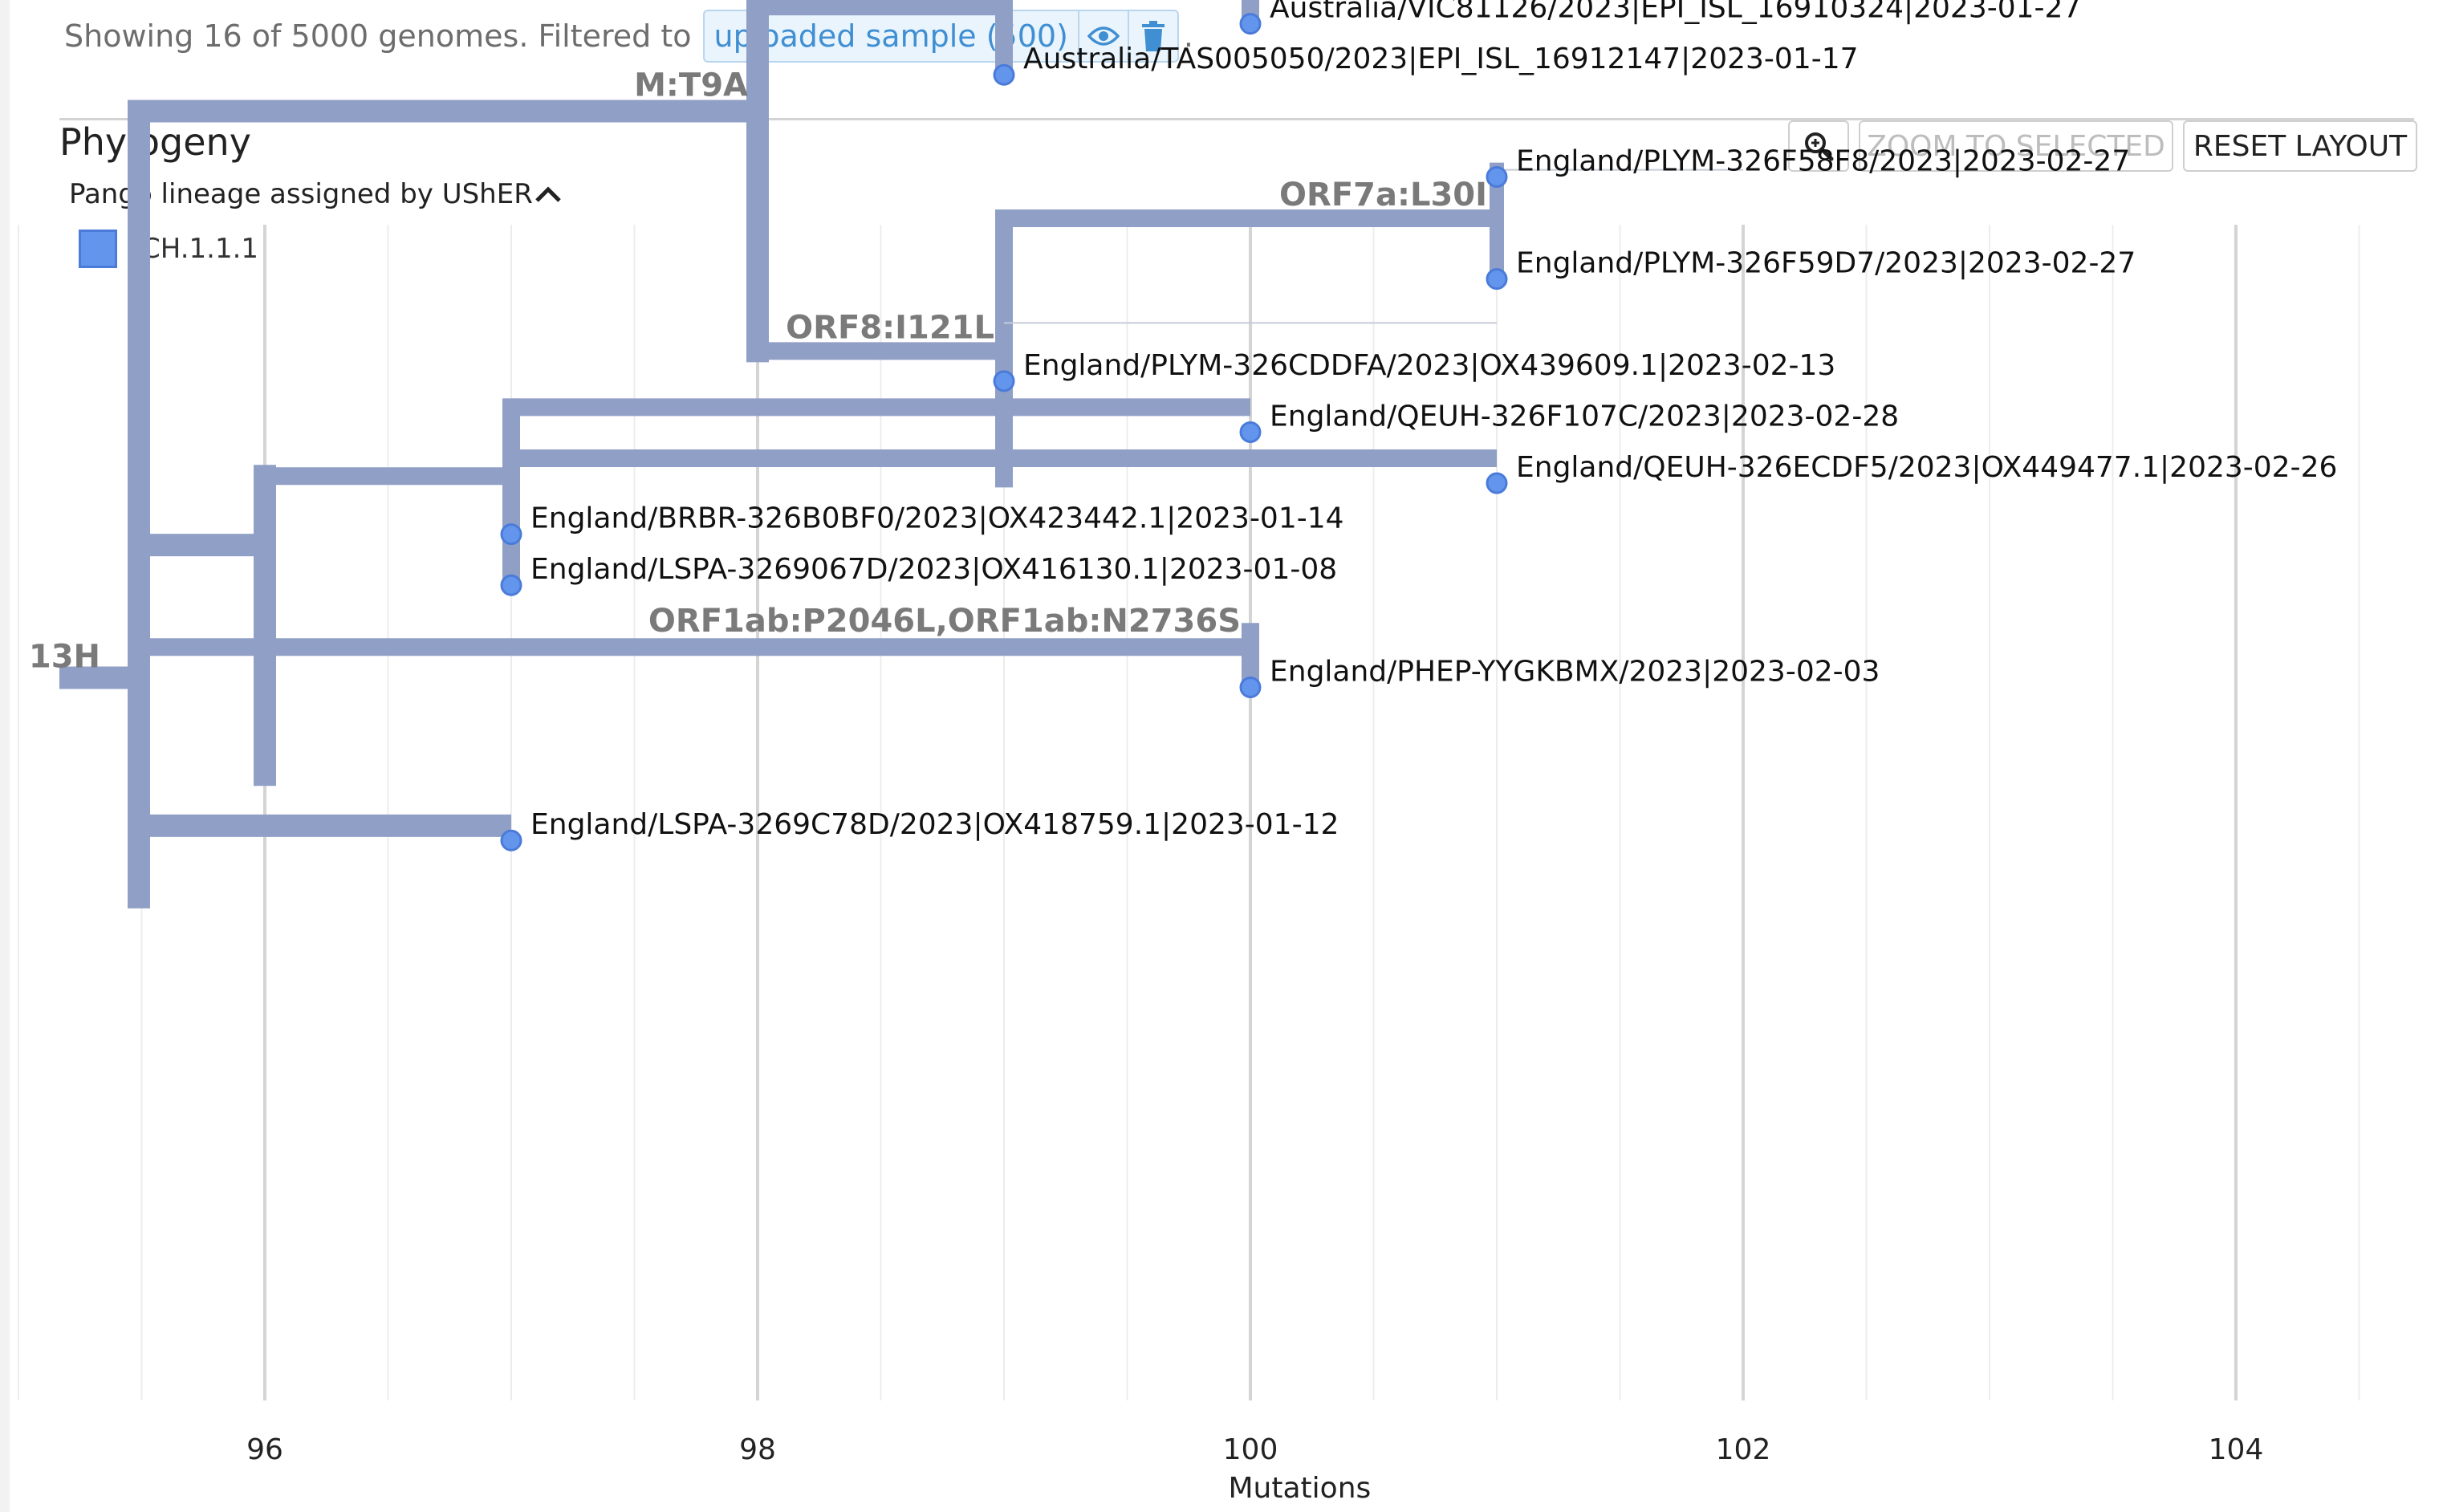 This screenshot has width=2451, height=1512. I want to click on tip-label: England/PLYM-326F58F8/2023|2023-02-27, so click(1823, 160).